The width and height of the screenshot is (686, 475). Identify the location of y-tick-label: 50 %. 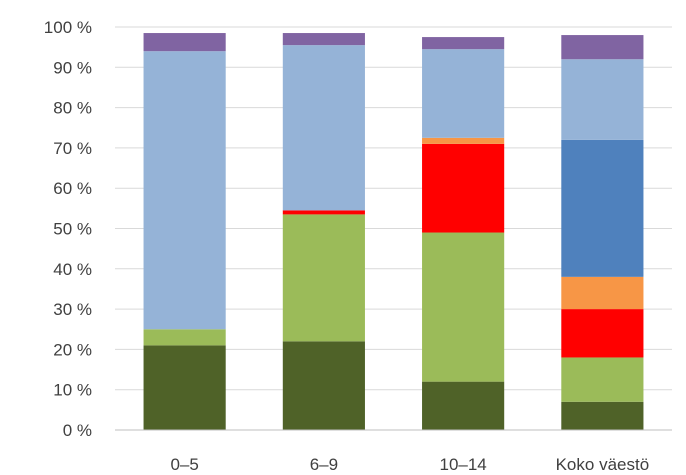
(72, 229).